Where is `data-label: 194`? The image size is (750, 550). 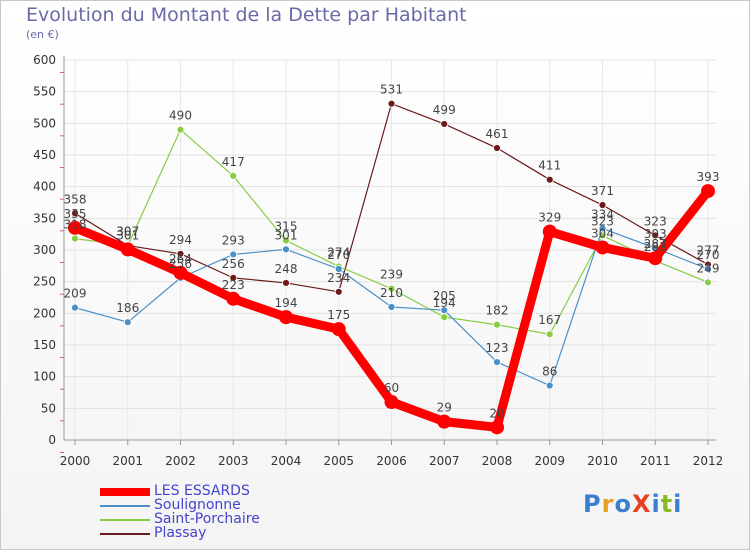 data-label: 194 is located at coordinates (444, 303).